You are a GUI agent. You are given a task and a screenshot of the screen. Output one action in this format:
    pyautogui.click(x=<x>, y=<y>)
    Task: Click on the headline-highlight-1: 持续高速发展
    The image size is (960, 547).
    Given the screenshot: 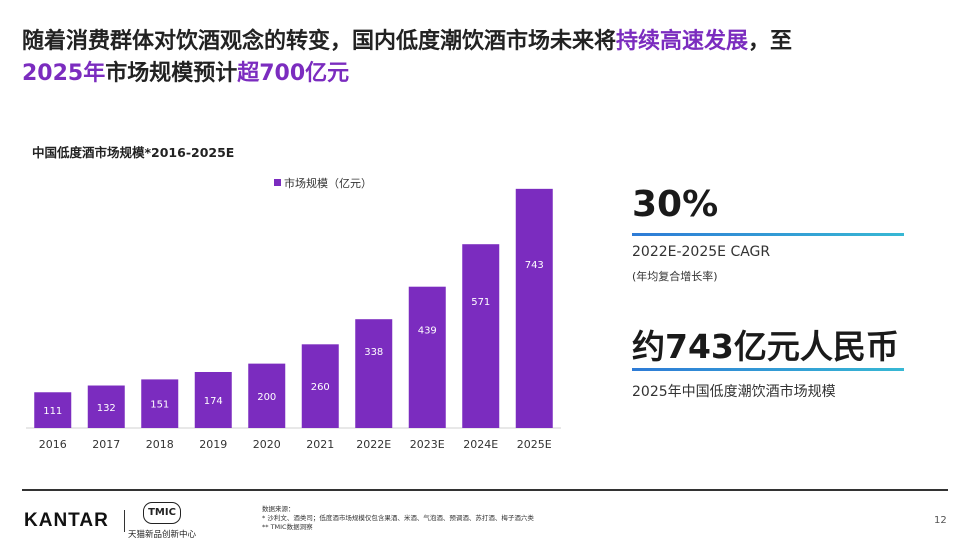 What is the action you would take?
    pyautogui.click(x=682, y=41)
    